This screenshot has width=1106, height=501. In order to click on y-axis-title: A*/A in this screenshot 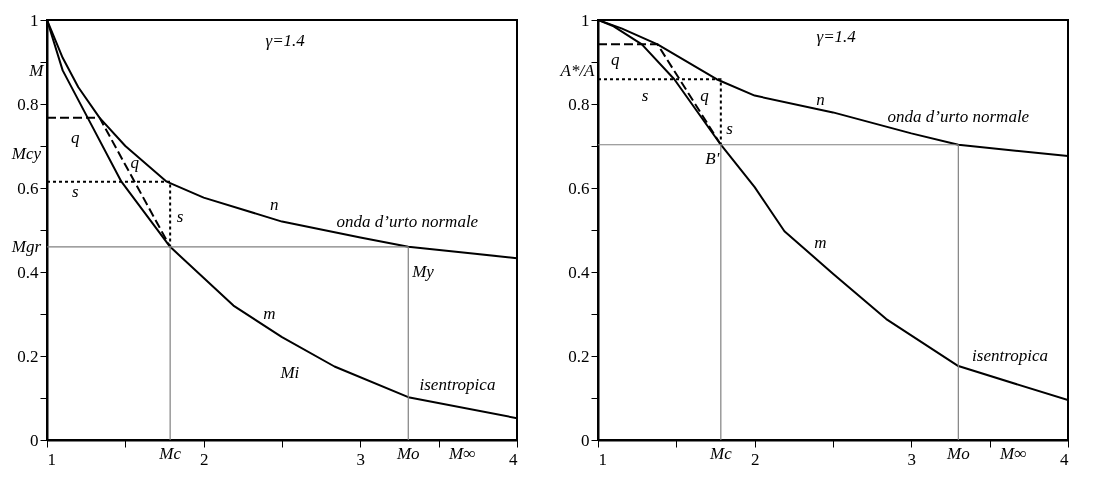, I will do `click(577, 70)`.